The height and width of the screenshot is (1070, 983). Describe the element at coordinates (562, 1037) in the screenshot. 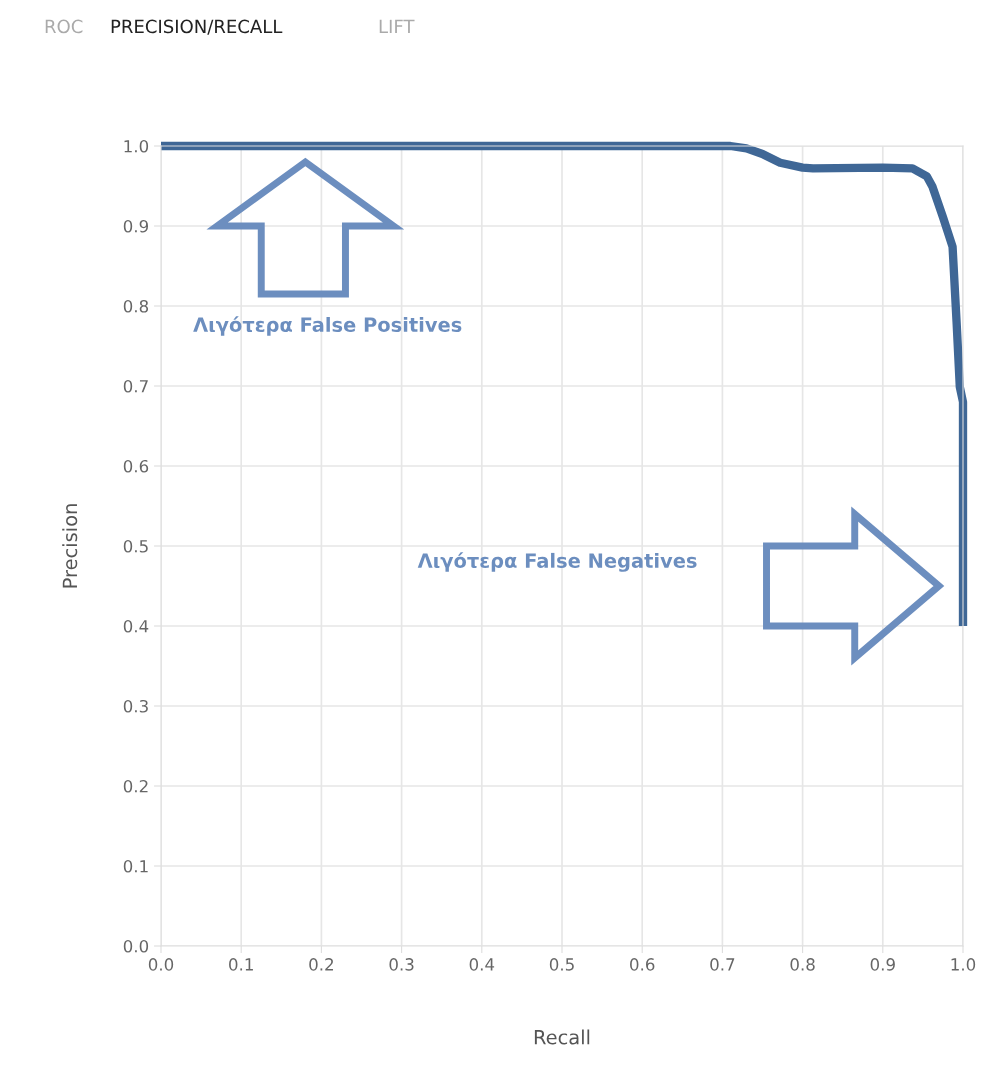

I see `x-axis-title: Recall` at that location.